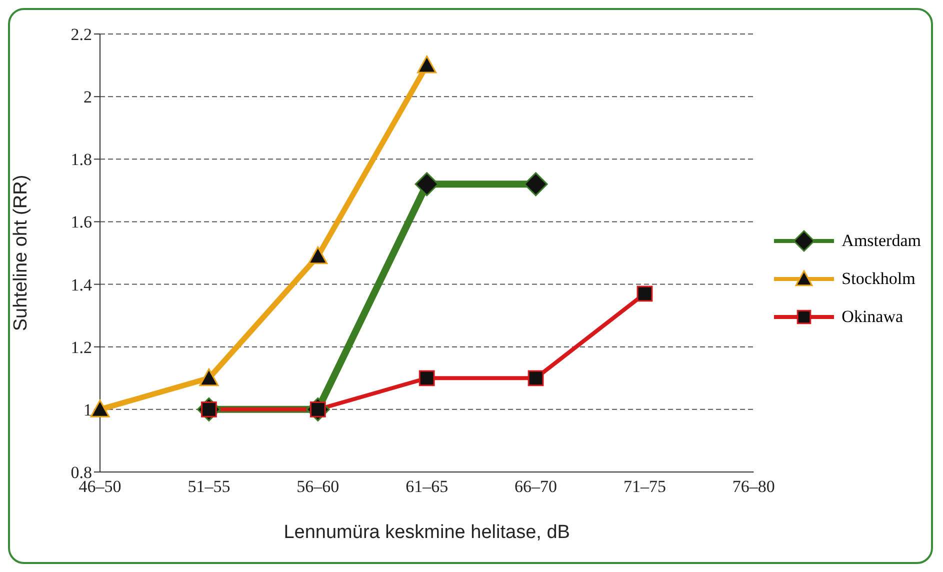 This screenshot has height=572, width=943. What do you see at coordinates (81, 160) in the screenshot?
I see `y-tick-label: 1.8` at bounding box center [81, 160].